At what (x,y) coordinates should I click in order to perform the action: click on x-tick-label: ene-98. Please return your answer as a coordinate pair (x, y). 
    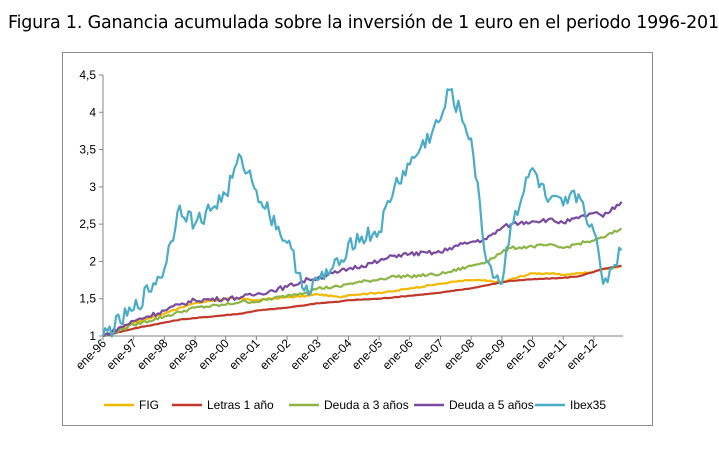
    Looking at the image, I should click on (152, 354).